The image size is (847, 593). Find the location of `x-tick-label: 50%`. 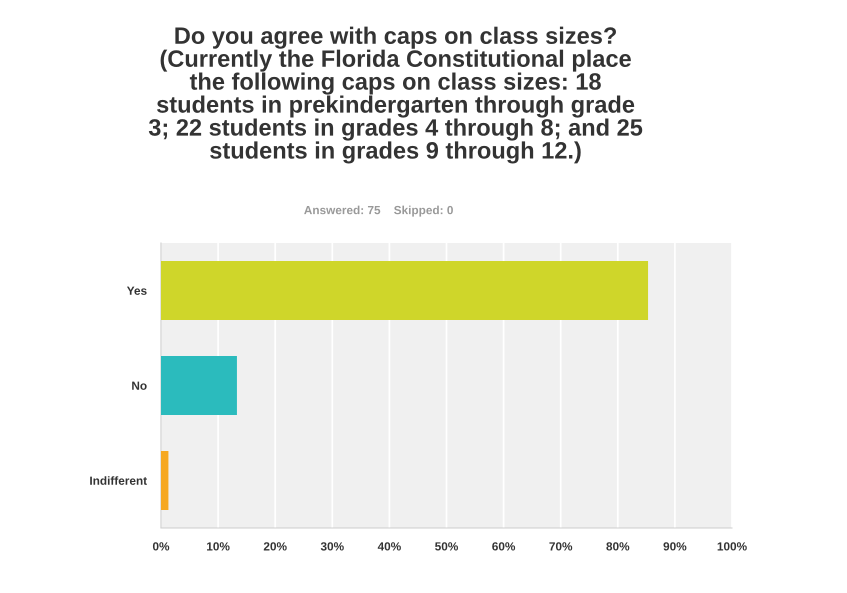

x-tick-label: 50% is located at coordinates (446, 546).